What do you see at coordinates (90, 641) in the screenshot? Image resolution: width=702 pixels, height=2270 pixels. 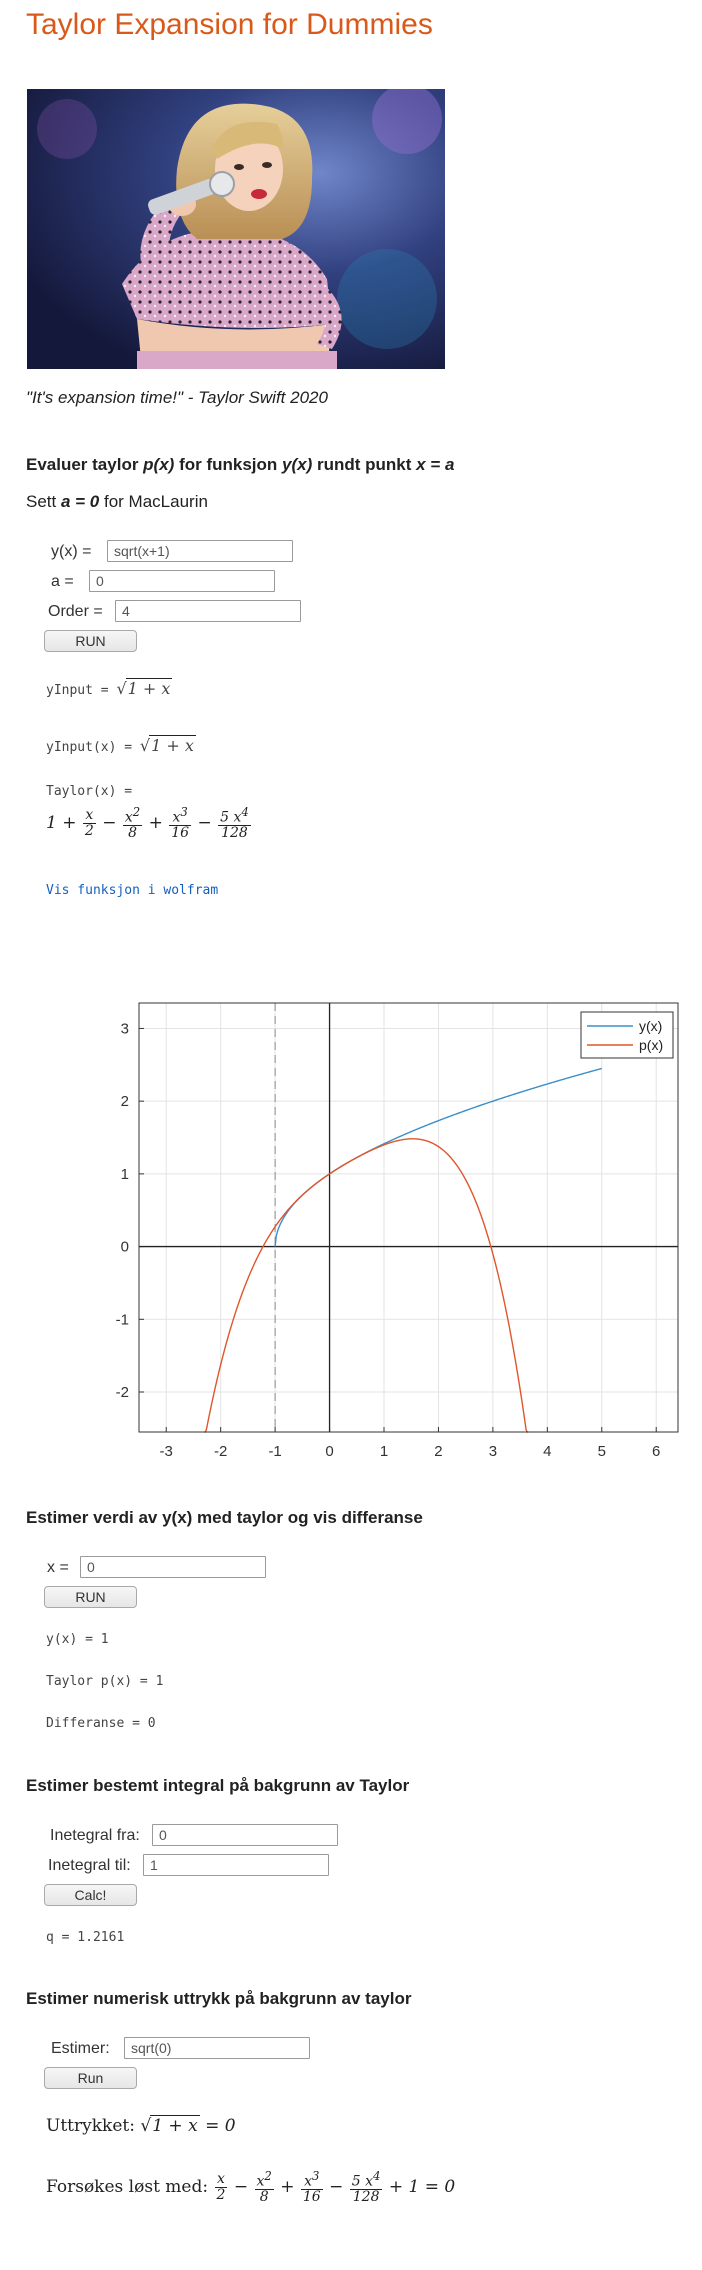 I see `run-taylor-button: RUN` at bounding box center [90, 641].